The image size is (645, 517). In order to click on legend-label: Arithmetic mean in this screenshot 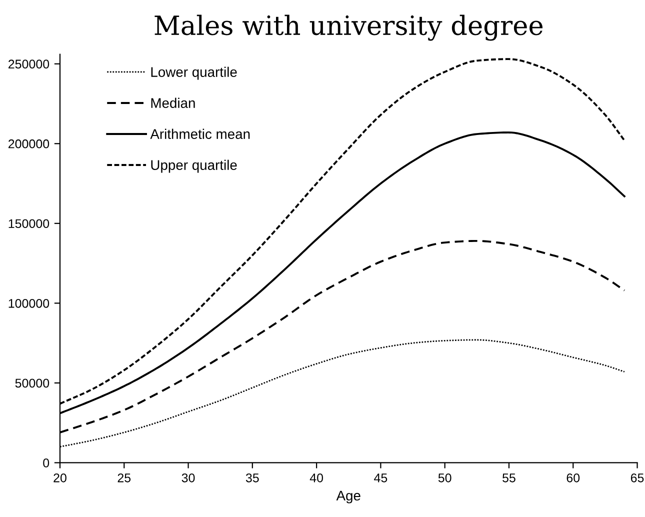, I will do `click(200, 133)`.